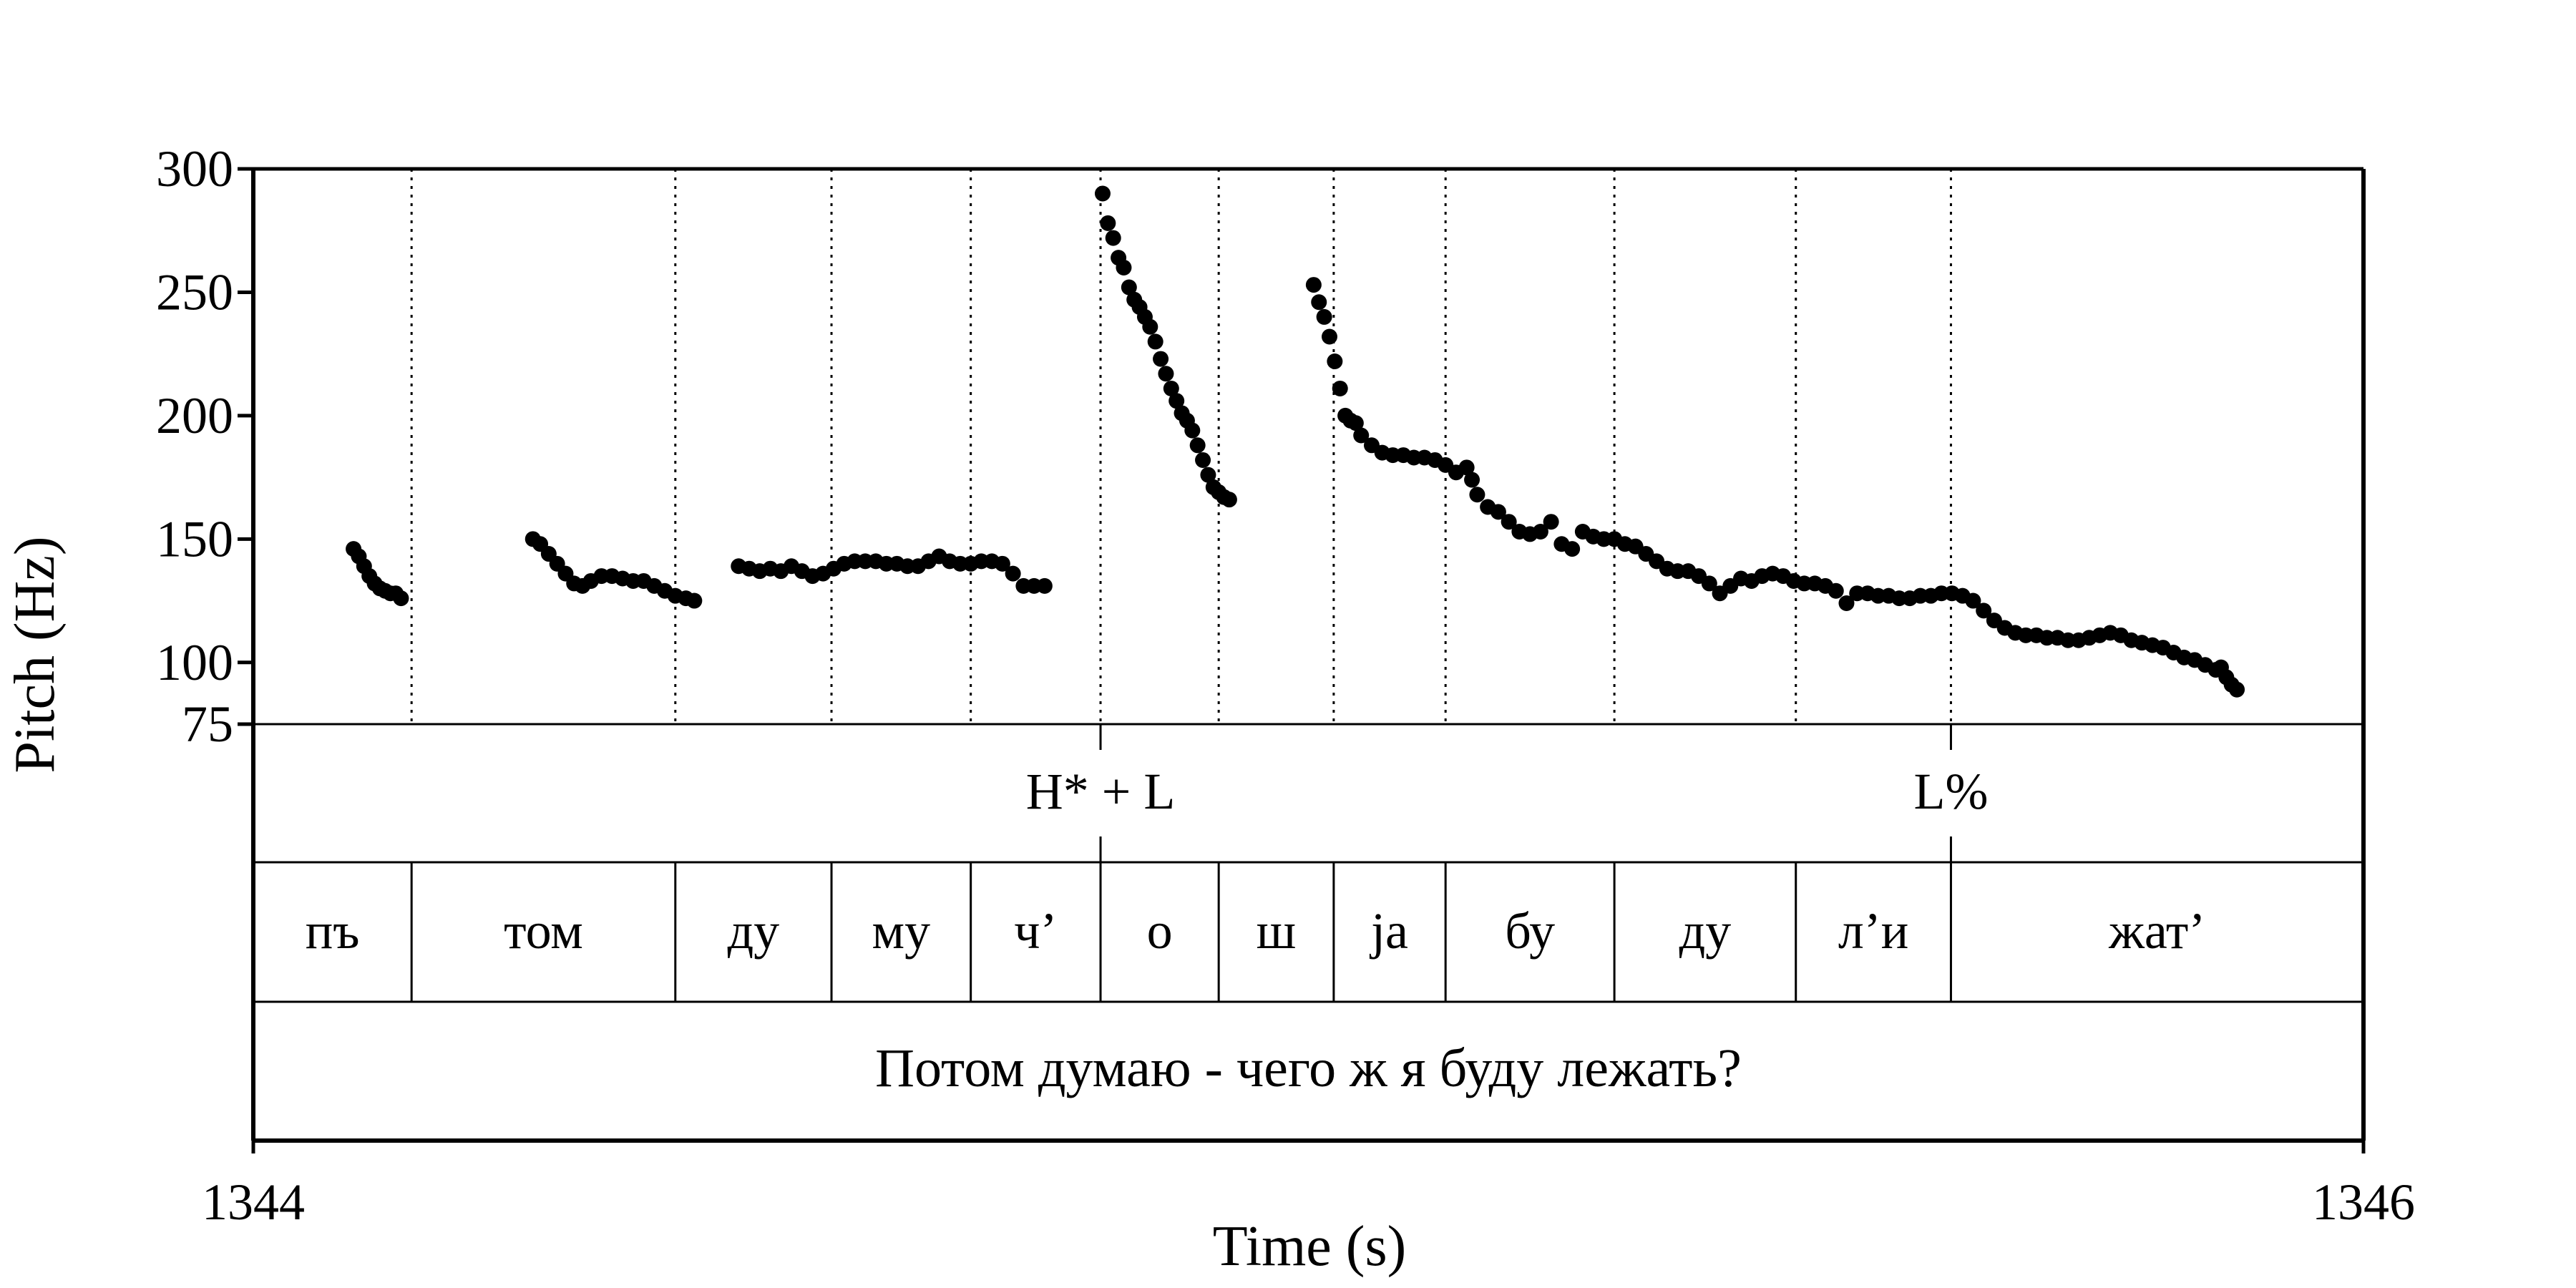  What do you see at coordinates (2363, 1202) in the screenshot?
I see `x-tick-label: 1346` at bounding box center [2363, 1202].